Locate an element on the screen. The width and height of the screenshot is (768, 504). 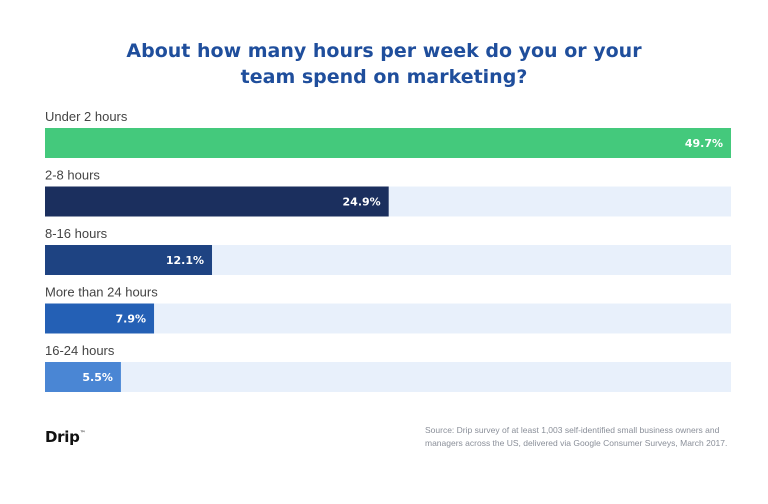
data-label: 12.1% is located at coordinates (185, 260).